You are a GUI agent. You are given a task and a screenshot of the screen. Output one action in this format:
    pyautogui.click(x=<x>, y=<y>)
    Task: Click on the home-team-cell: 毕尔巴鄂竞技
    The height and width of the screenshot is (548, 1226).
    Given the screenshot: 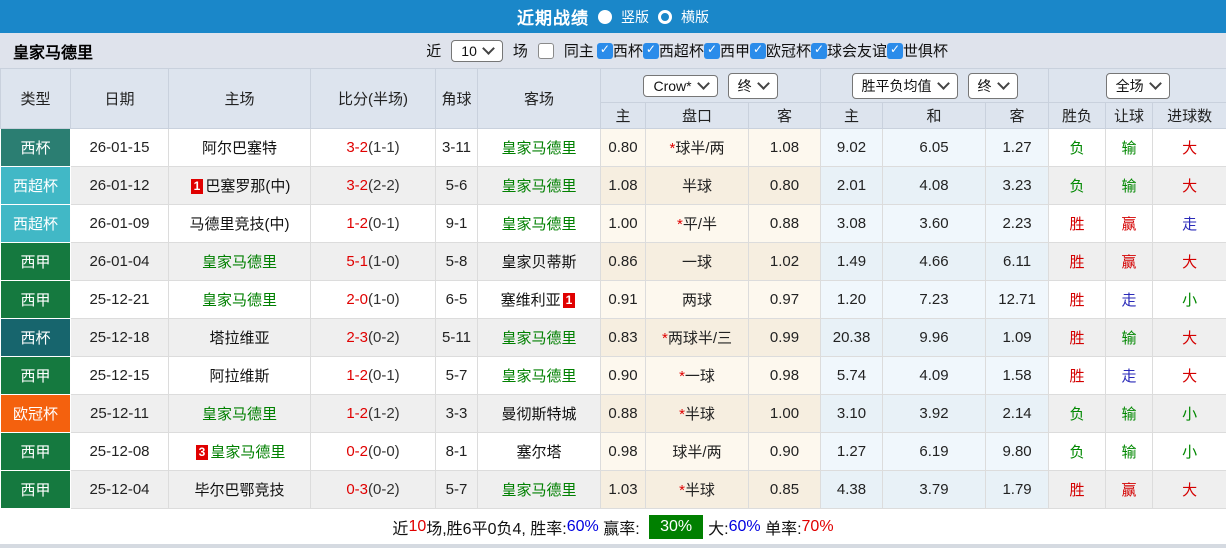 What is the action you would take?
    pyautogui.click(x=240, y=490)
    